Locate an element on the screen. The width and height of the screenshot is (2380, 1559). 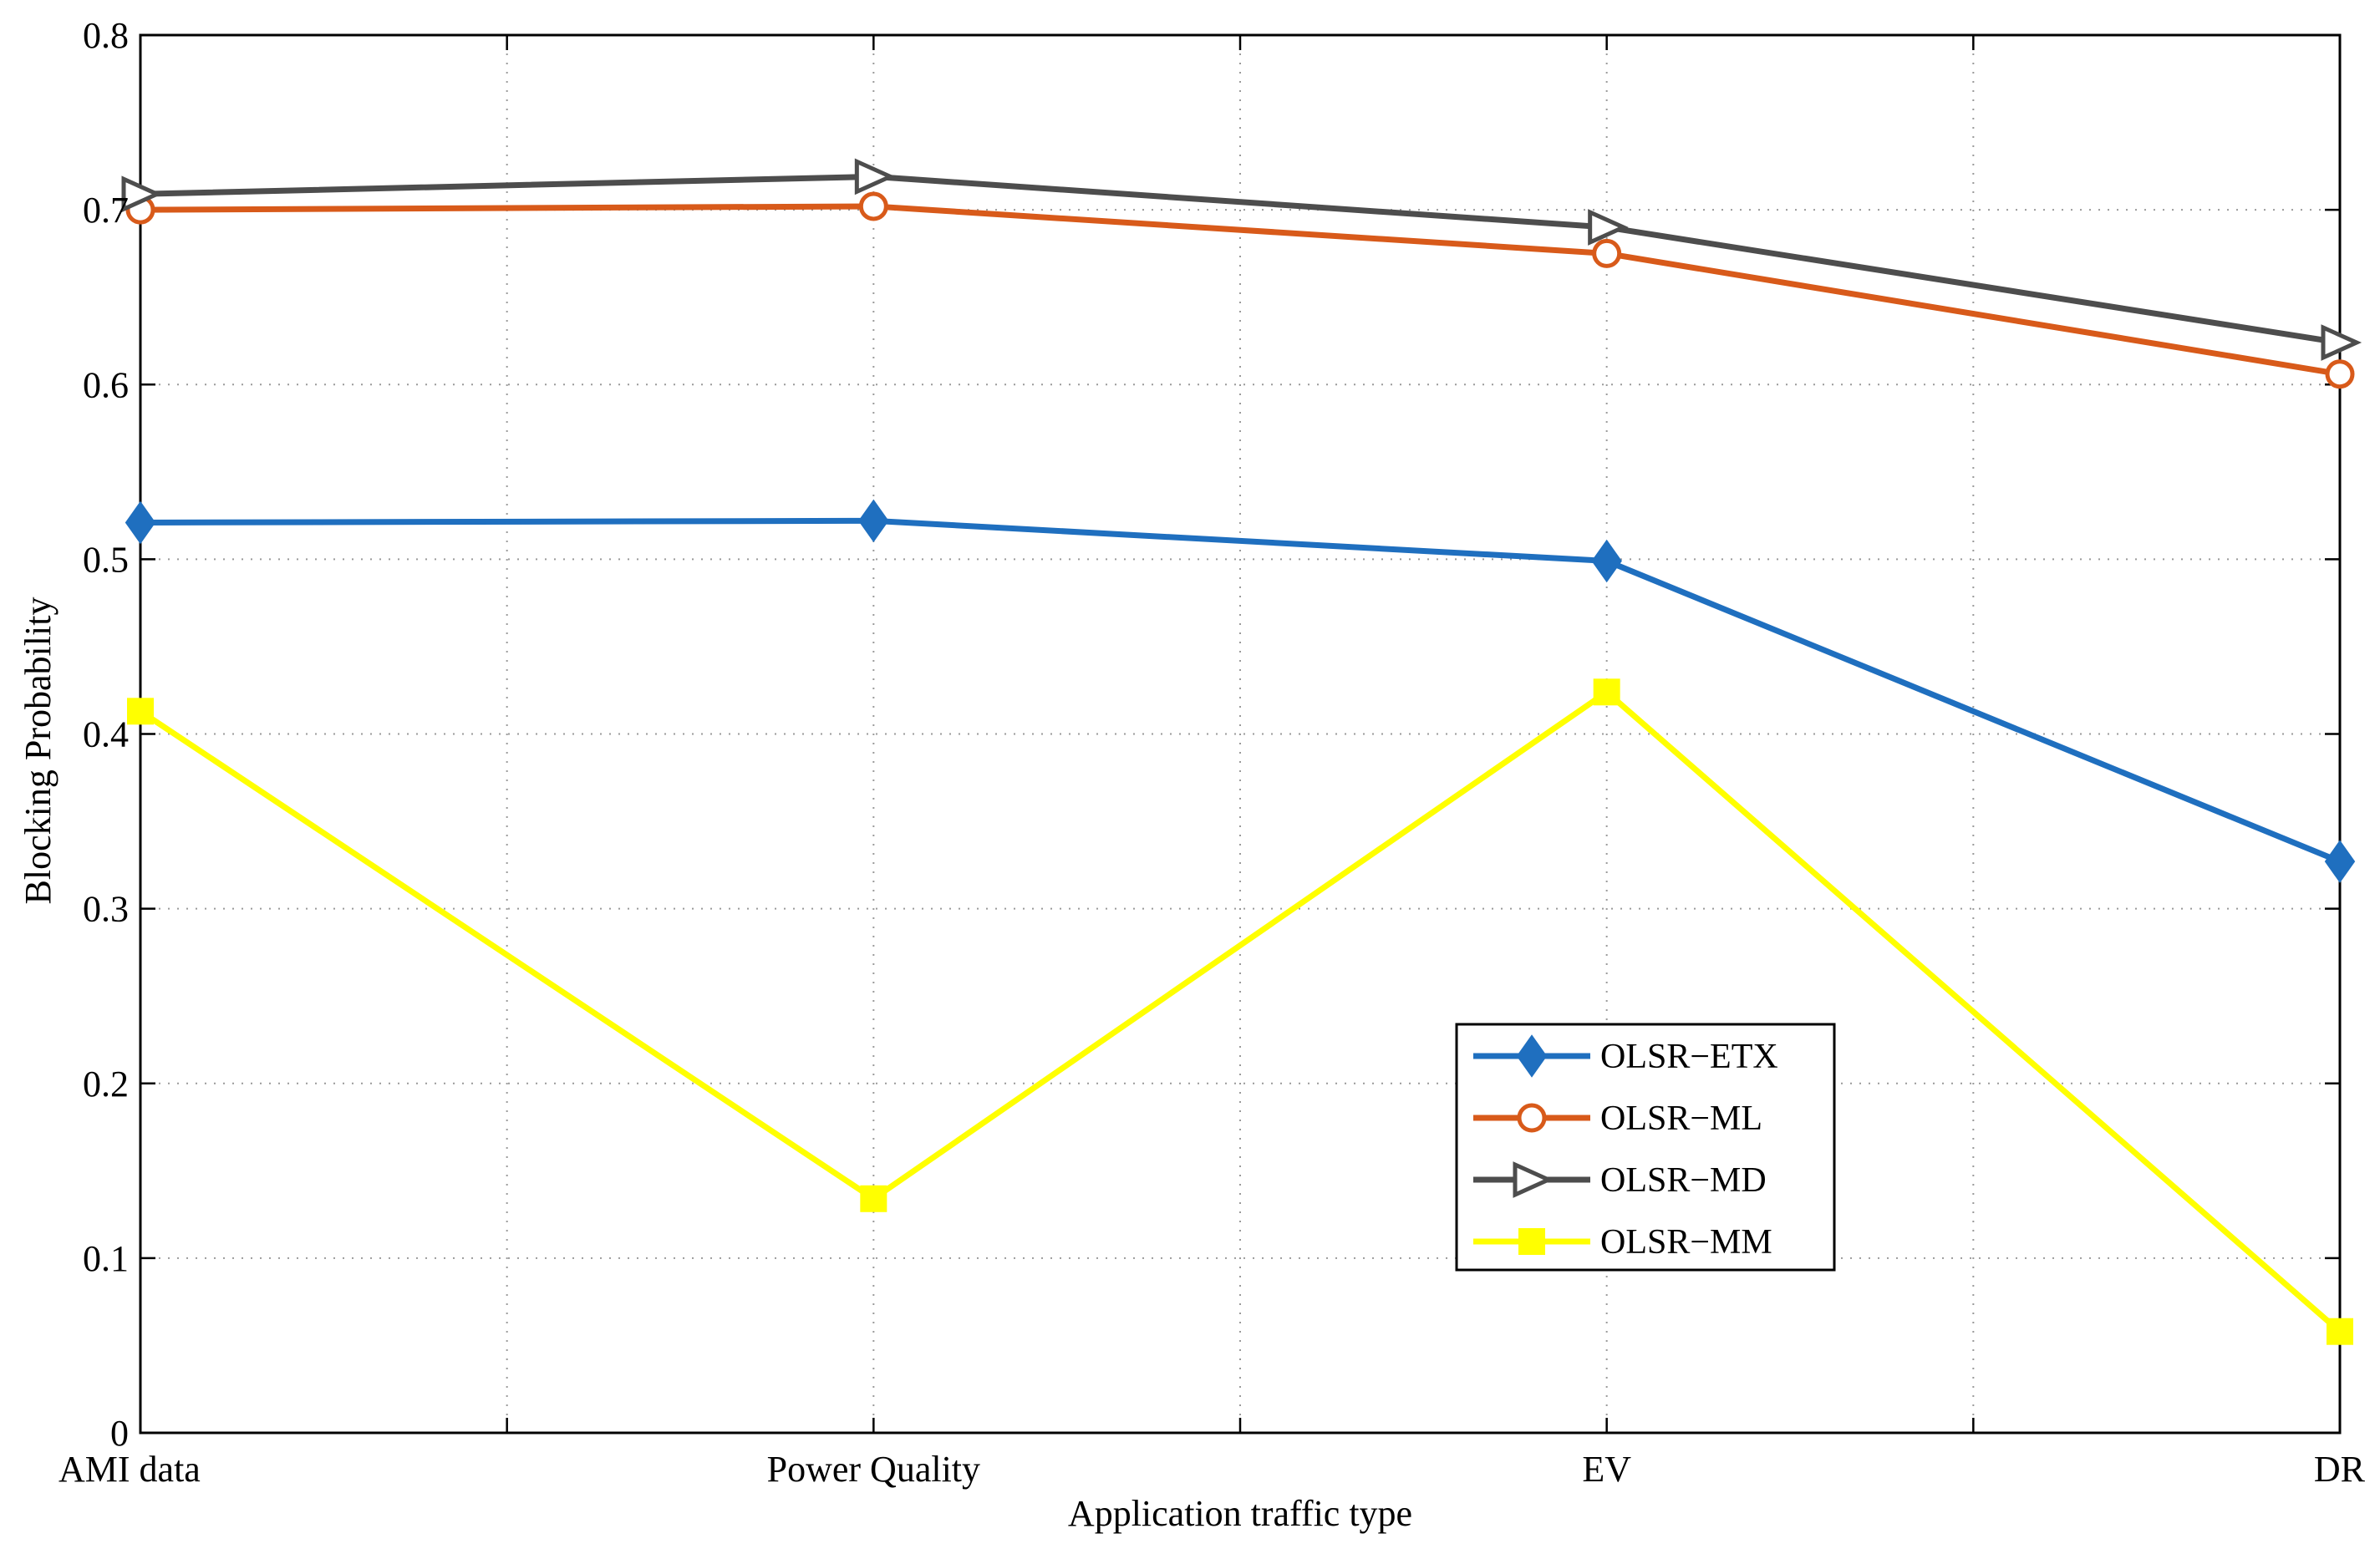
x-axis-title: Application traffic type is located at coordinates (1240, 1514).